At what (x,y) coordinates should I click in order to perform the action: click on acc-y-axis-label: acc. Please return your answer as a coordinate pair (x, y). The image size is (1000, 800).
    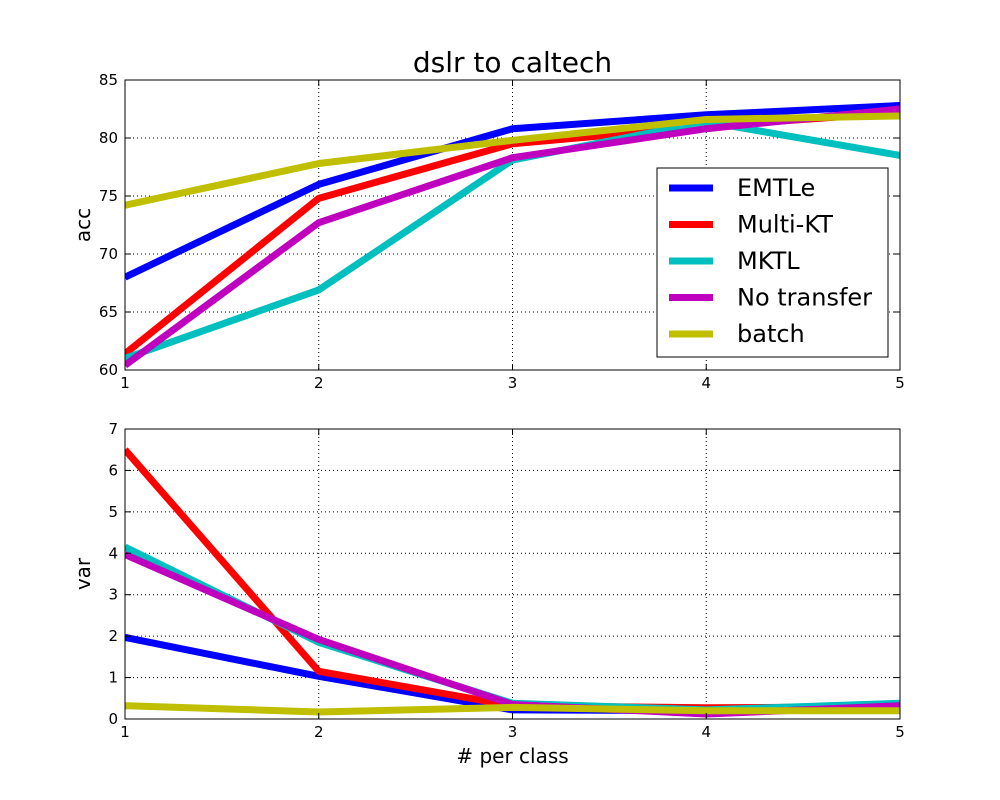
    Looking at the image, I should click on (83, 225).